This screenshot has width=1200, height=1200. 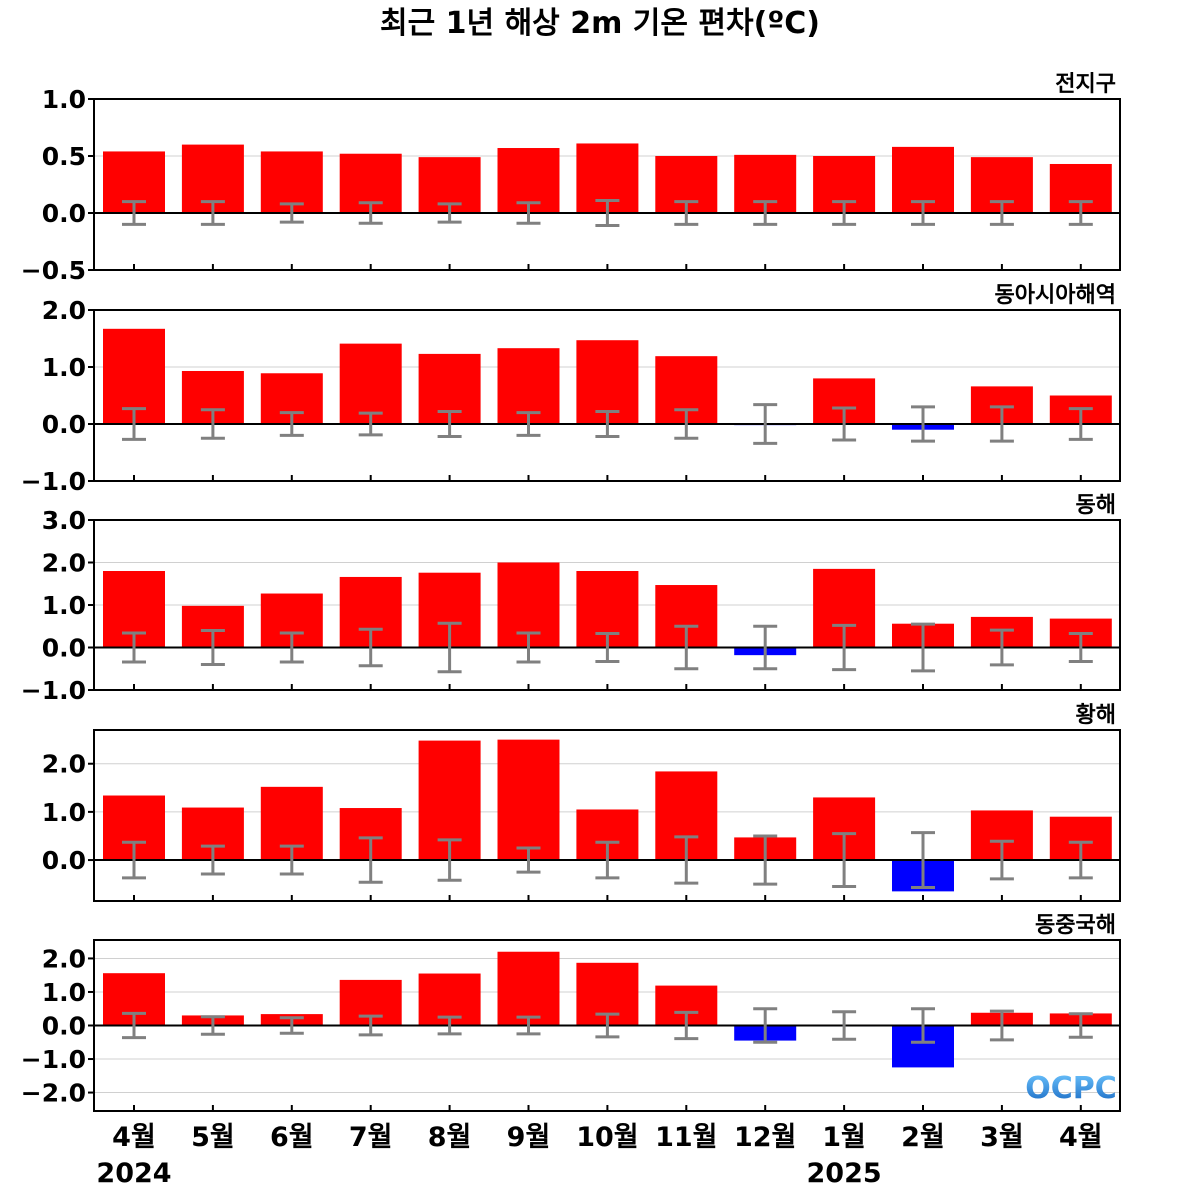 What do you see at coordinates (529, 1137) in the screenshot?
I see `x-tick-label: 9월` at bounding box center [529, 1137].